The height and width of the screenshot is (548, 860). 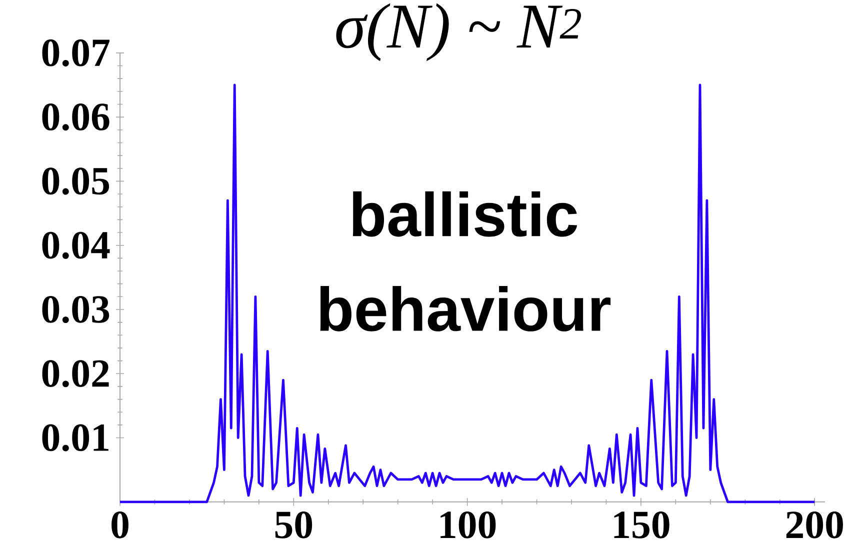 I want to click on annotation: ballistic behaviour, so click(x=465, y=261).